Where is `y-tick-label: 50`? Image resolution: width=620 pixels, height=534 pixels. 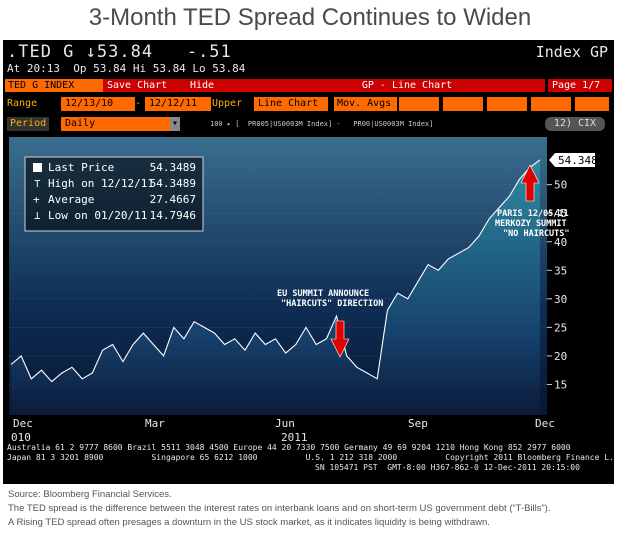
y-tick-label: 50 is located at coordinates (560, 185).